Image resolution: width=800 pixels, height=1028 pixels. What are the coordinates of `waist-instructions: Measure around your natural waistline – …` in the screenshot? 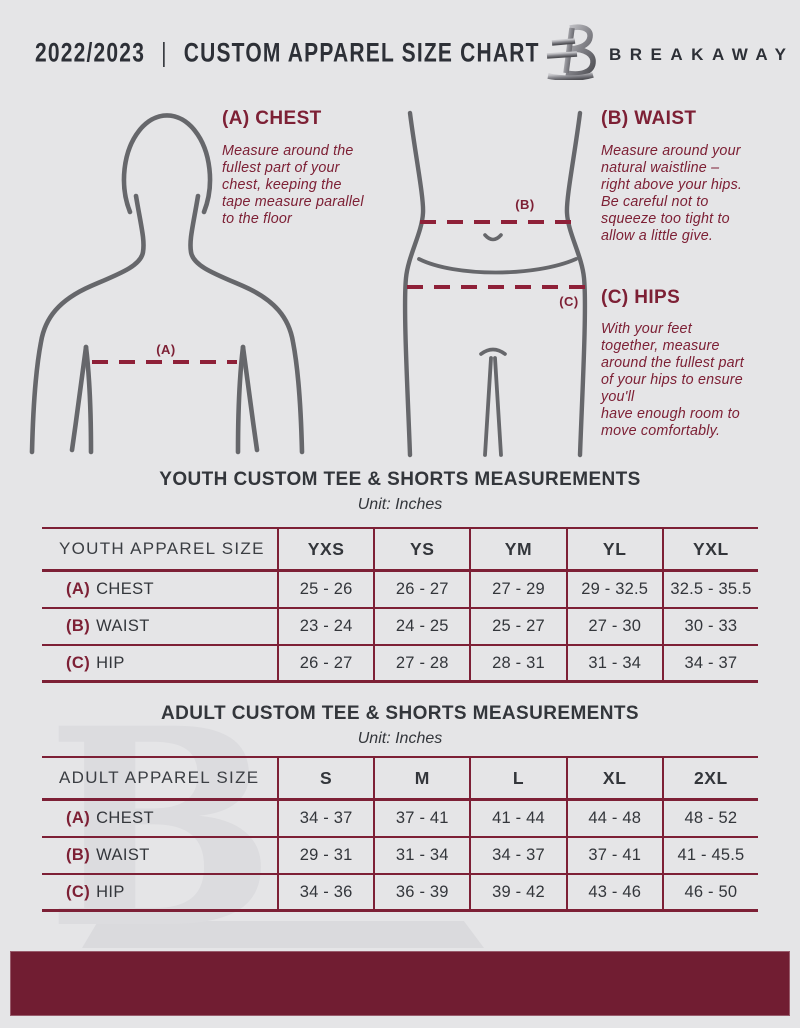 It's located at (672, 193).